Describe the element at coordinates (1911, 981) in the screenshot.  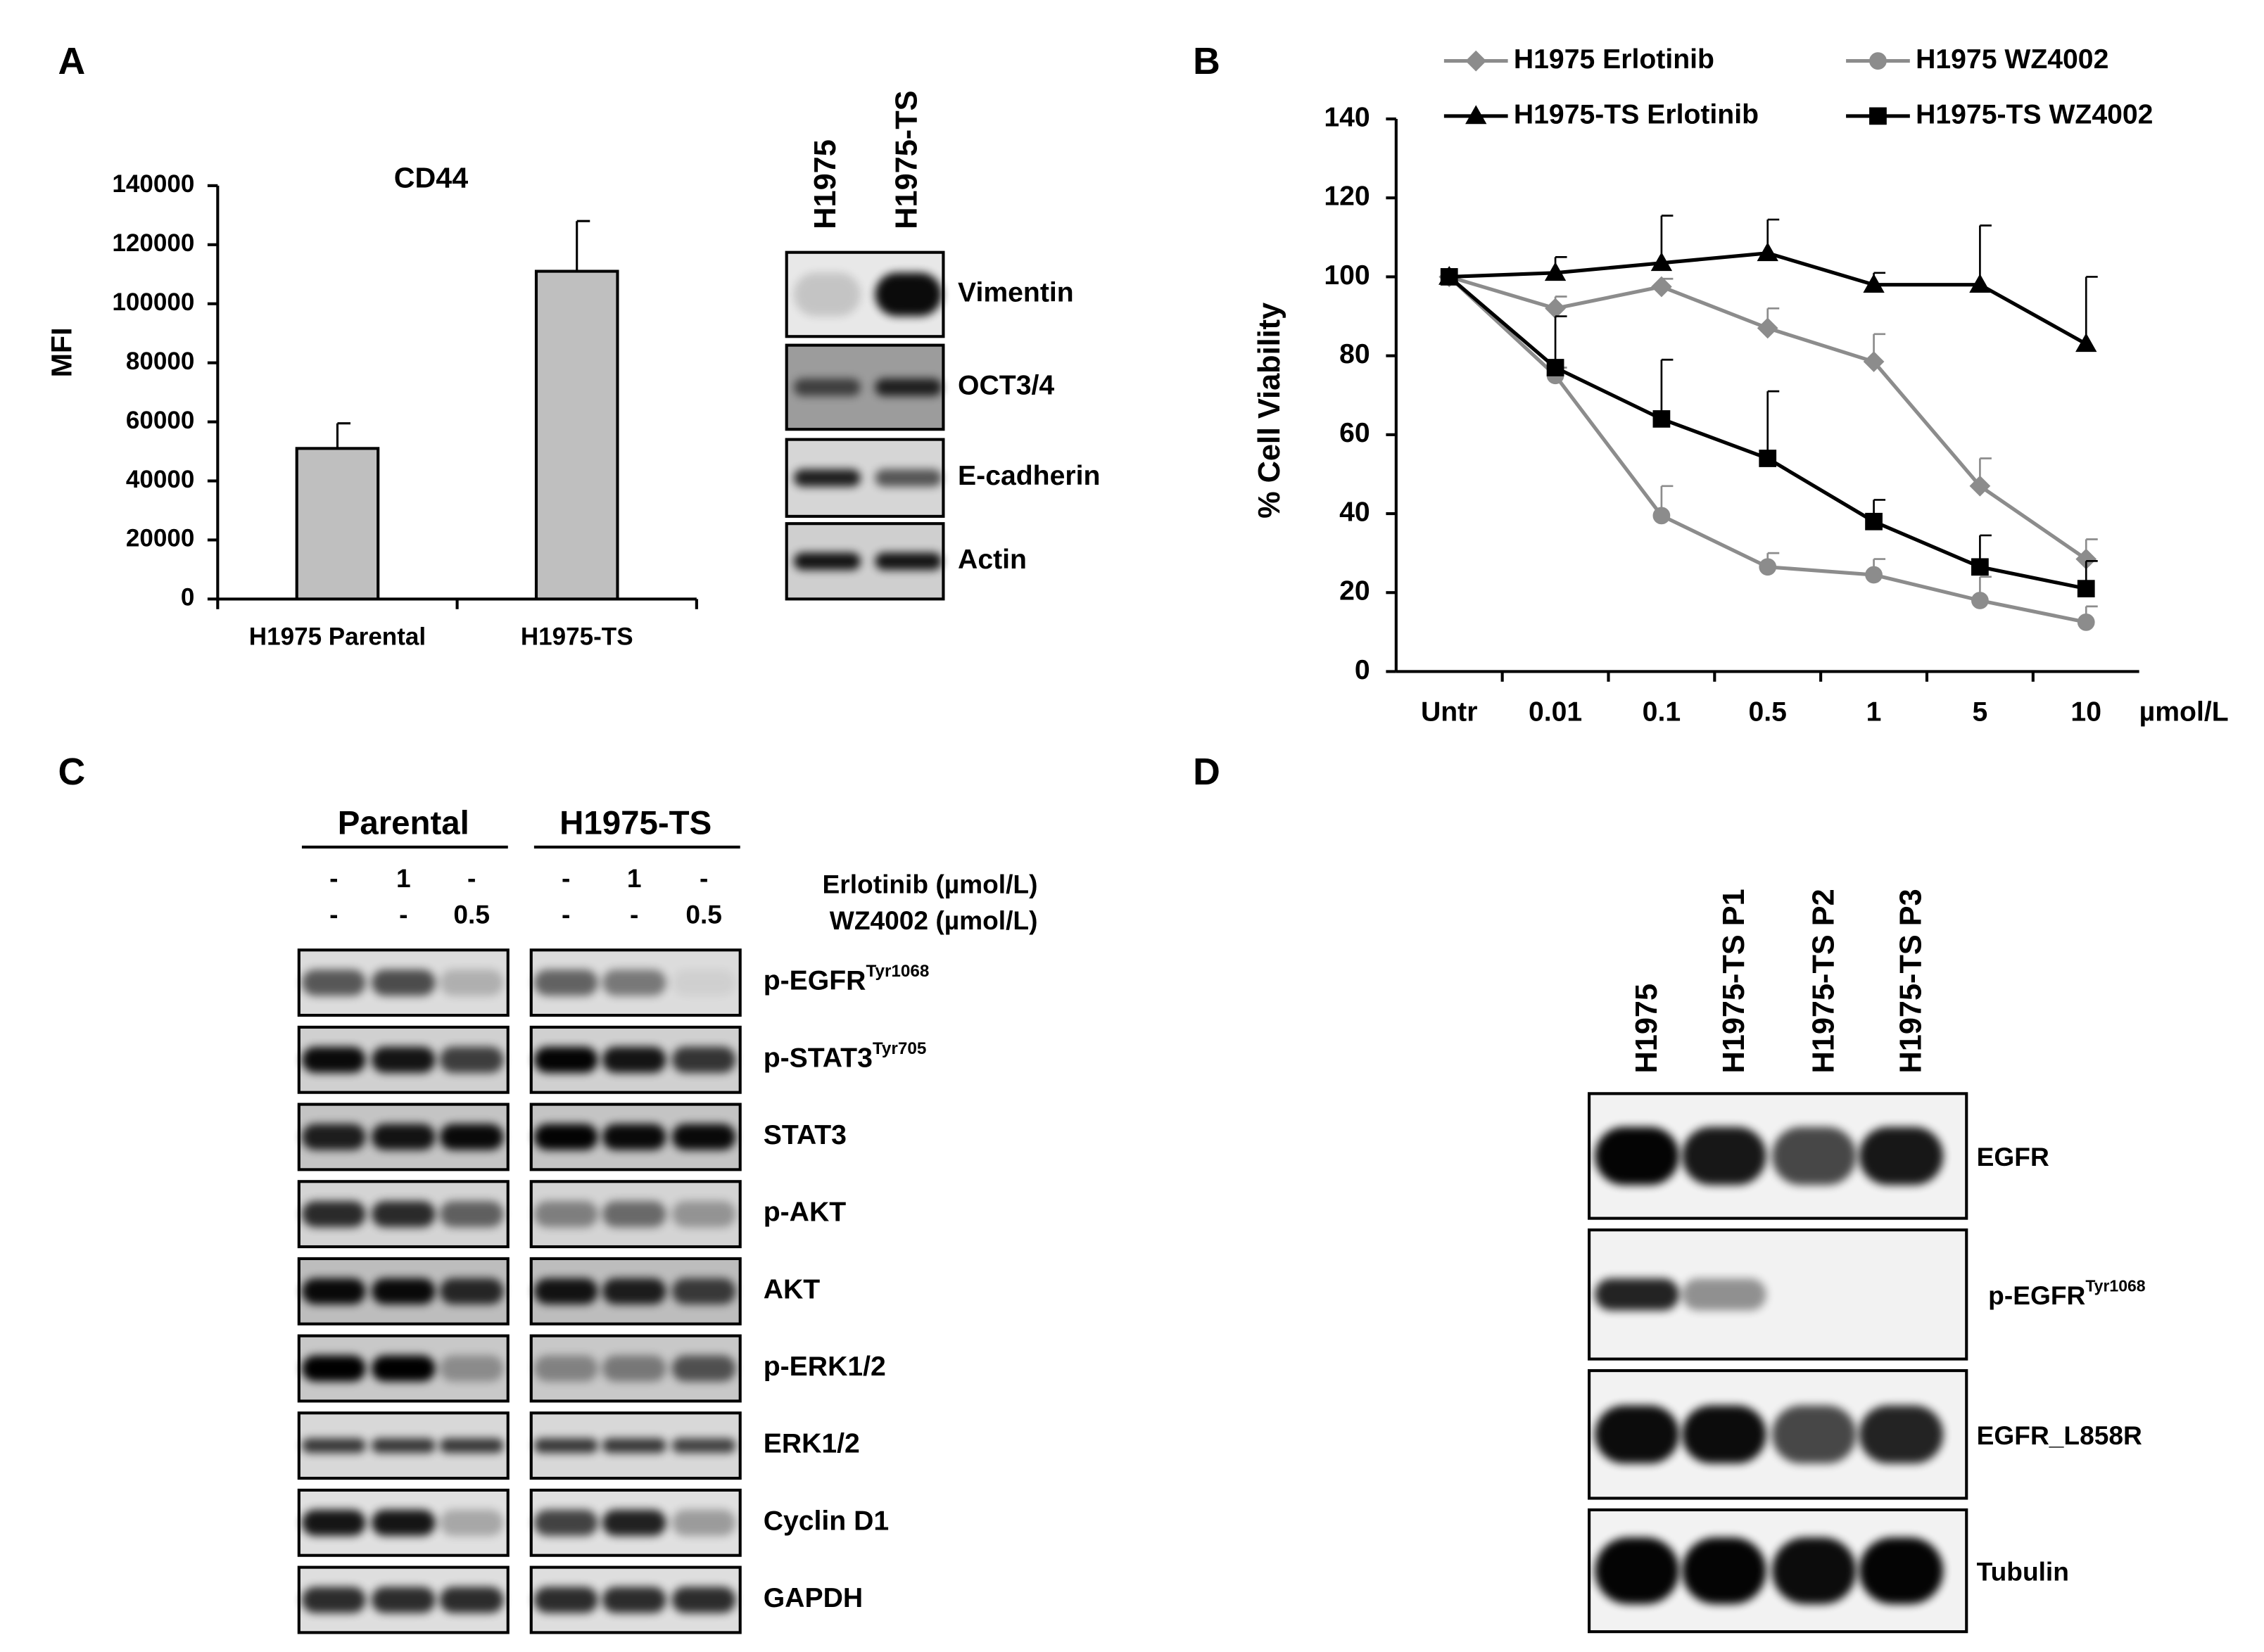
I see `column-label: H1975-TS P3` at that location.